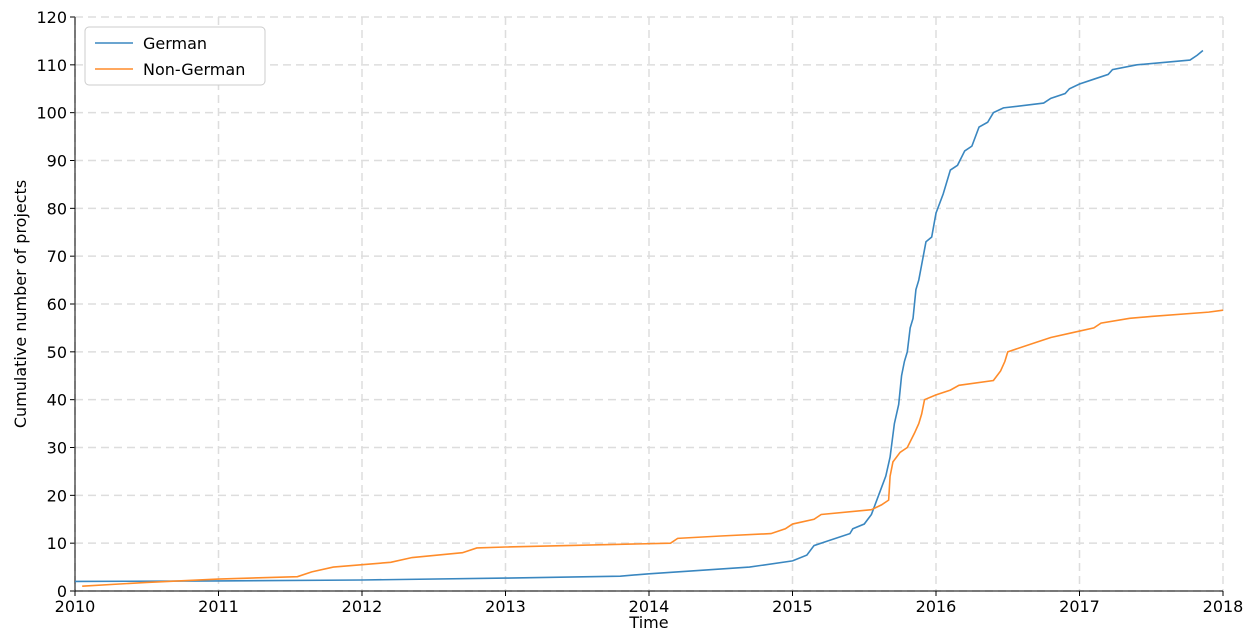 This screenshot has width=1256, height=635. What do you see at coordinates (792, 606) in the screenshot?
I see `x-tick-label: 2015` at bounding box center [792, 606].